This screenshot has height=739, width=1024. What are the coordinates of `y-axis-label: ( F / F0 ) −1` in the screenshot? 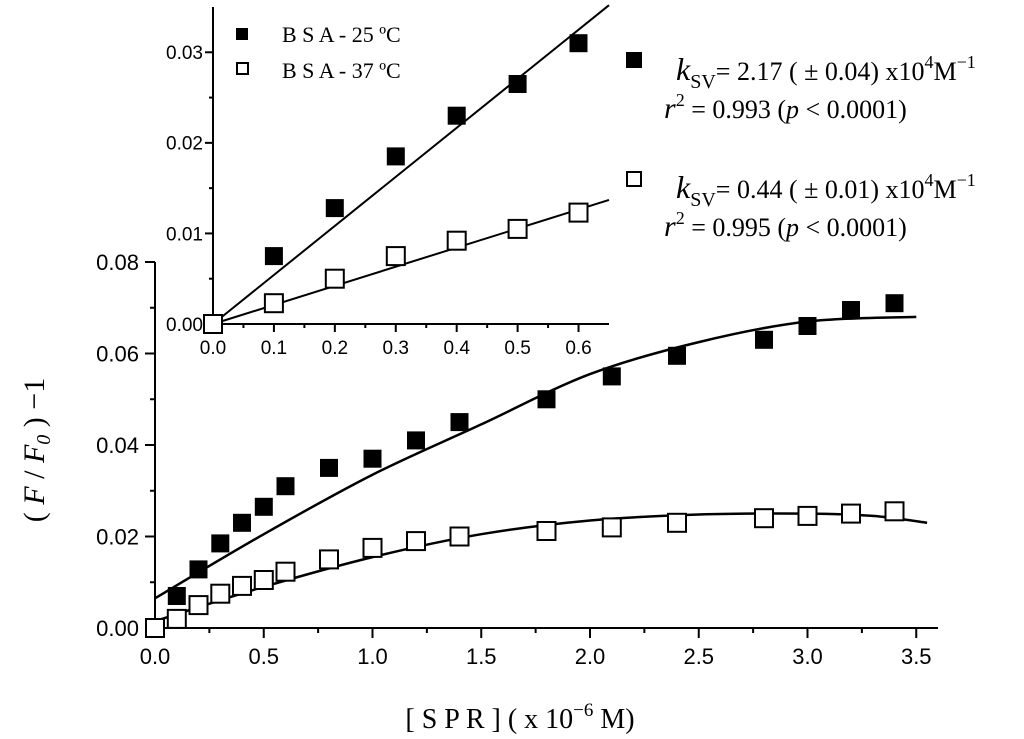 It's located at (36, 450).